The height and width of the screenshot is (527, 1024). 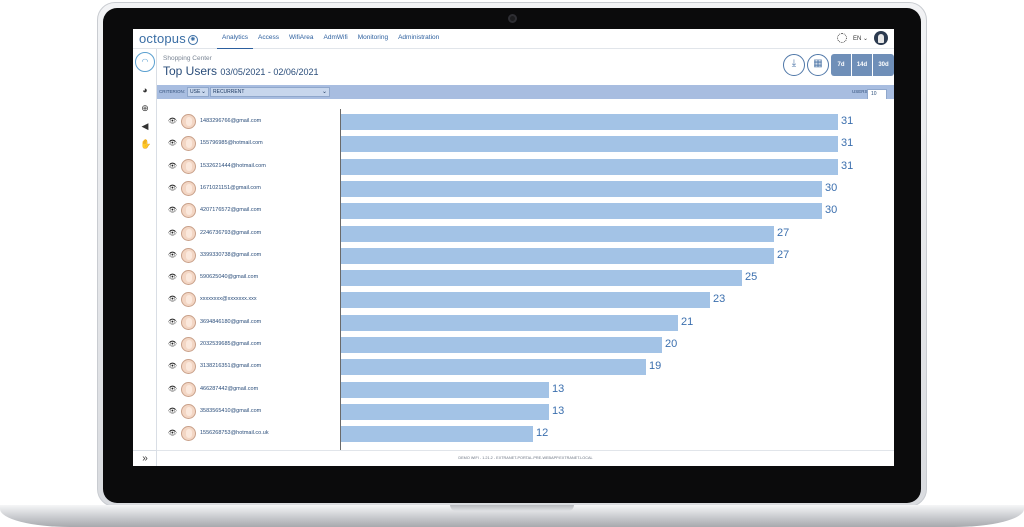 I want to click on nav-right: EN ⌄, so click(x=862, y=38).